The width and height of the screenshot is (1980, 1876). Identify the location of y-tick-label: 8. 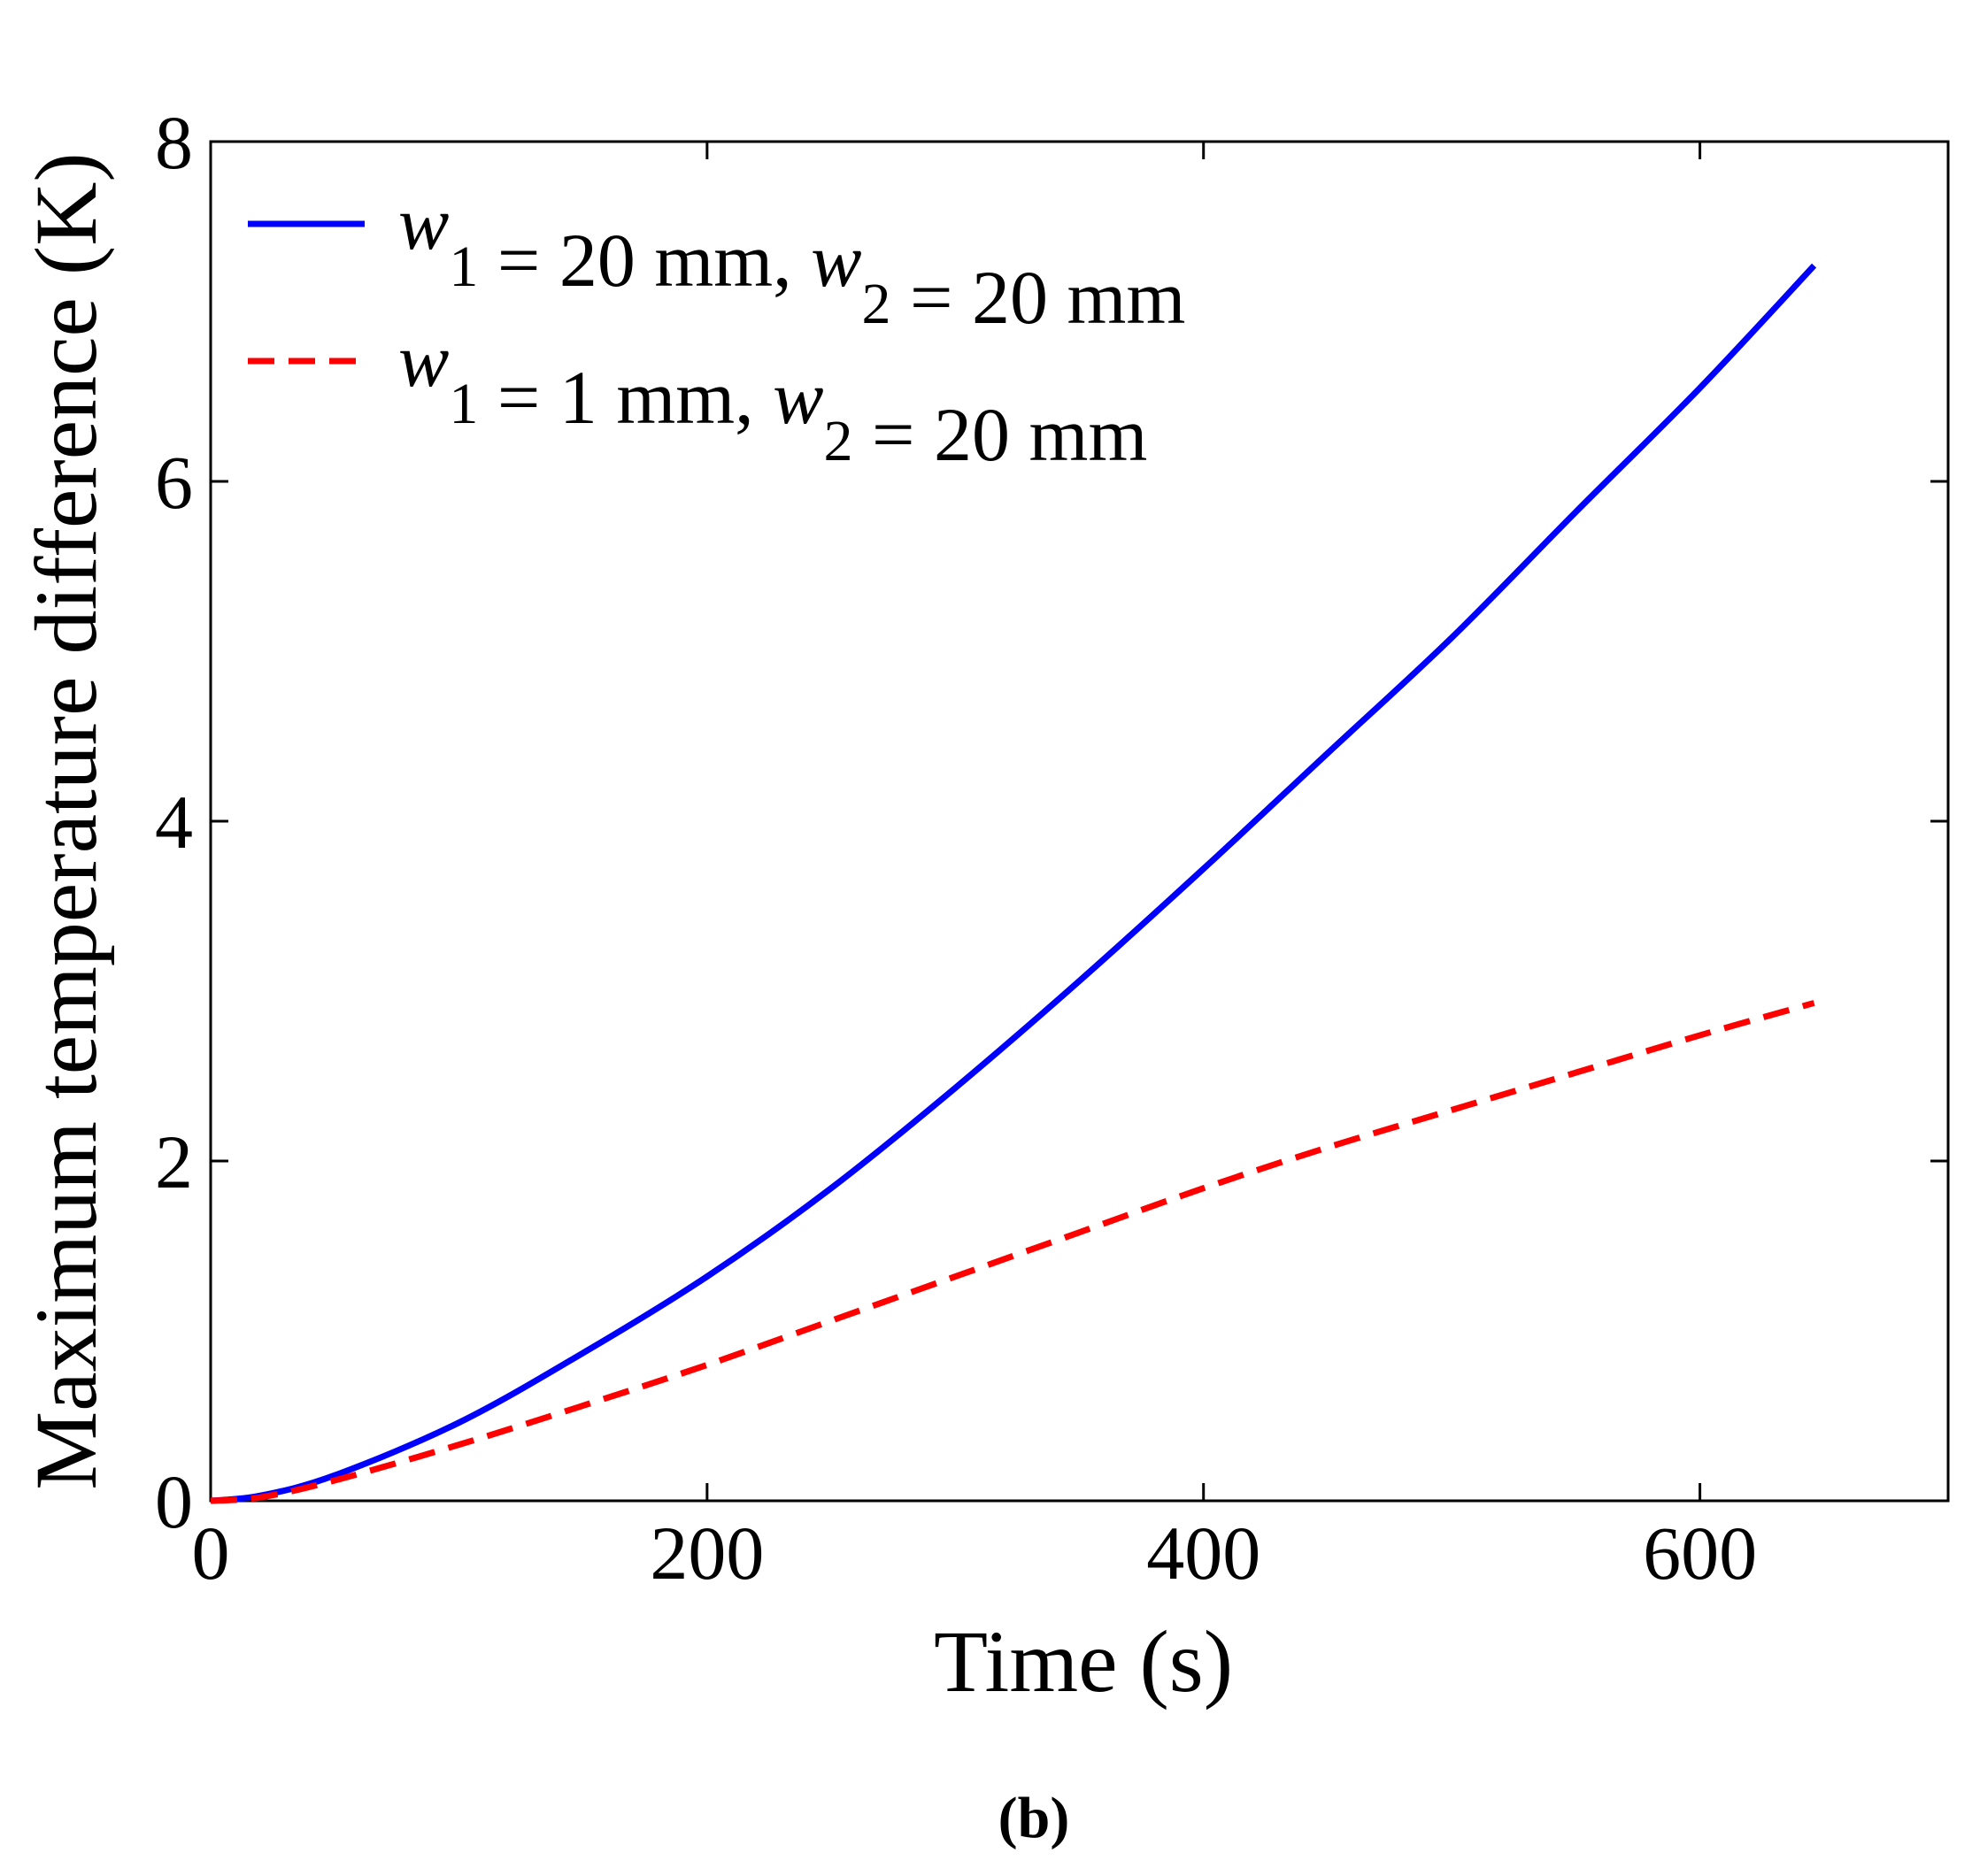
(174, 143).